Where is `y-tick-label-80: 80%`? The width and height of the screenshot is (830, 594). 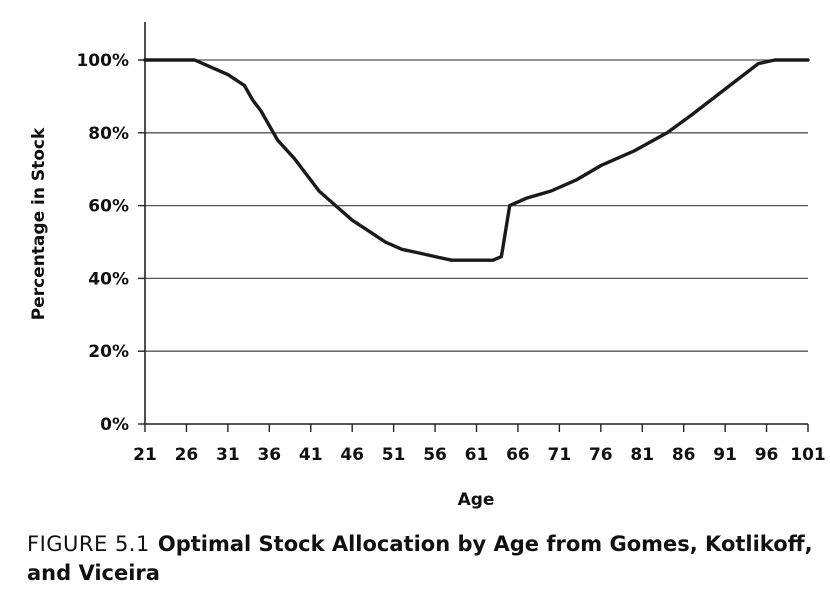
y-tick-label-80: 80% is located at coordinates (108, 134).